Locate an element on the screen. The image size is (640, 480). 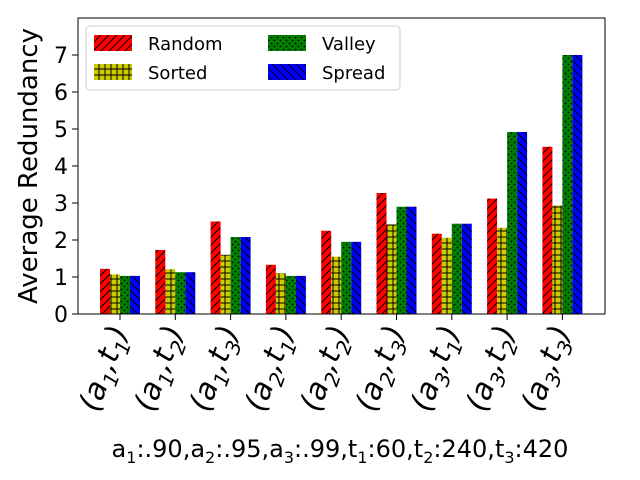
y-tick-label: 6 is located at coordinates (61, 93).